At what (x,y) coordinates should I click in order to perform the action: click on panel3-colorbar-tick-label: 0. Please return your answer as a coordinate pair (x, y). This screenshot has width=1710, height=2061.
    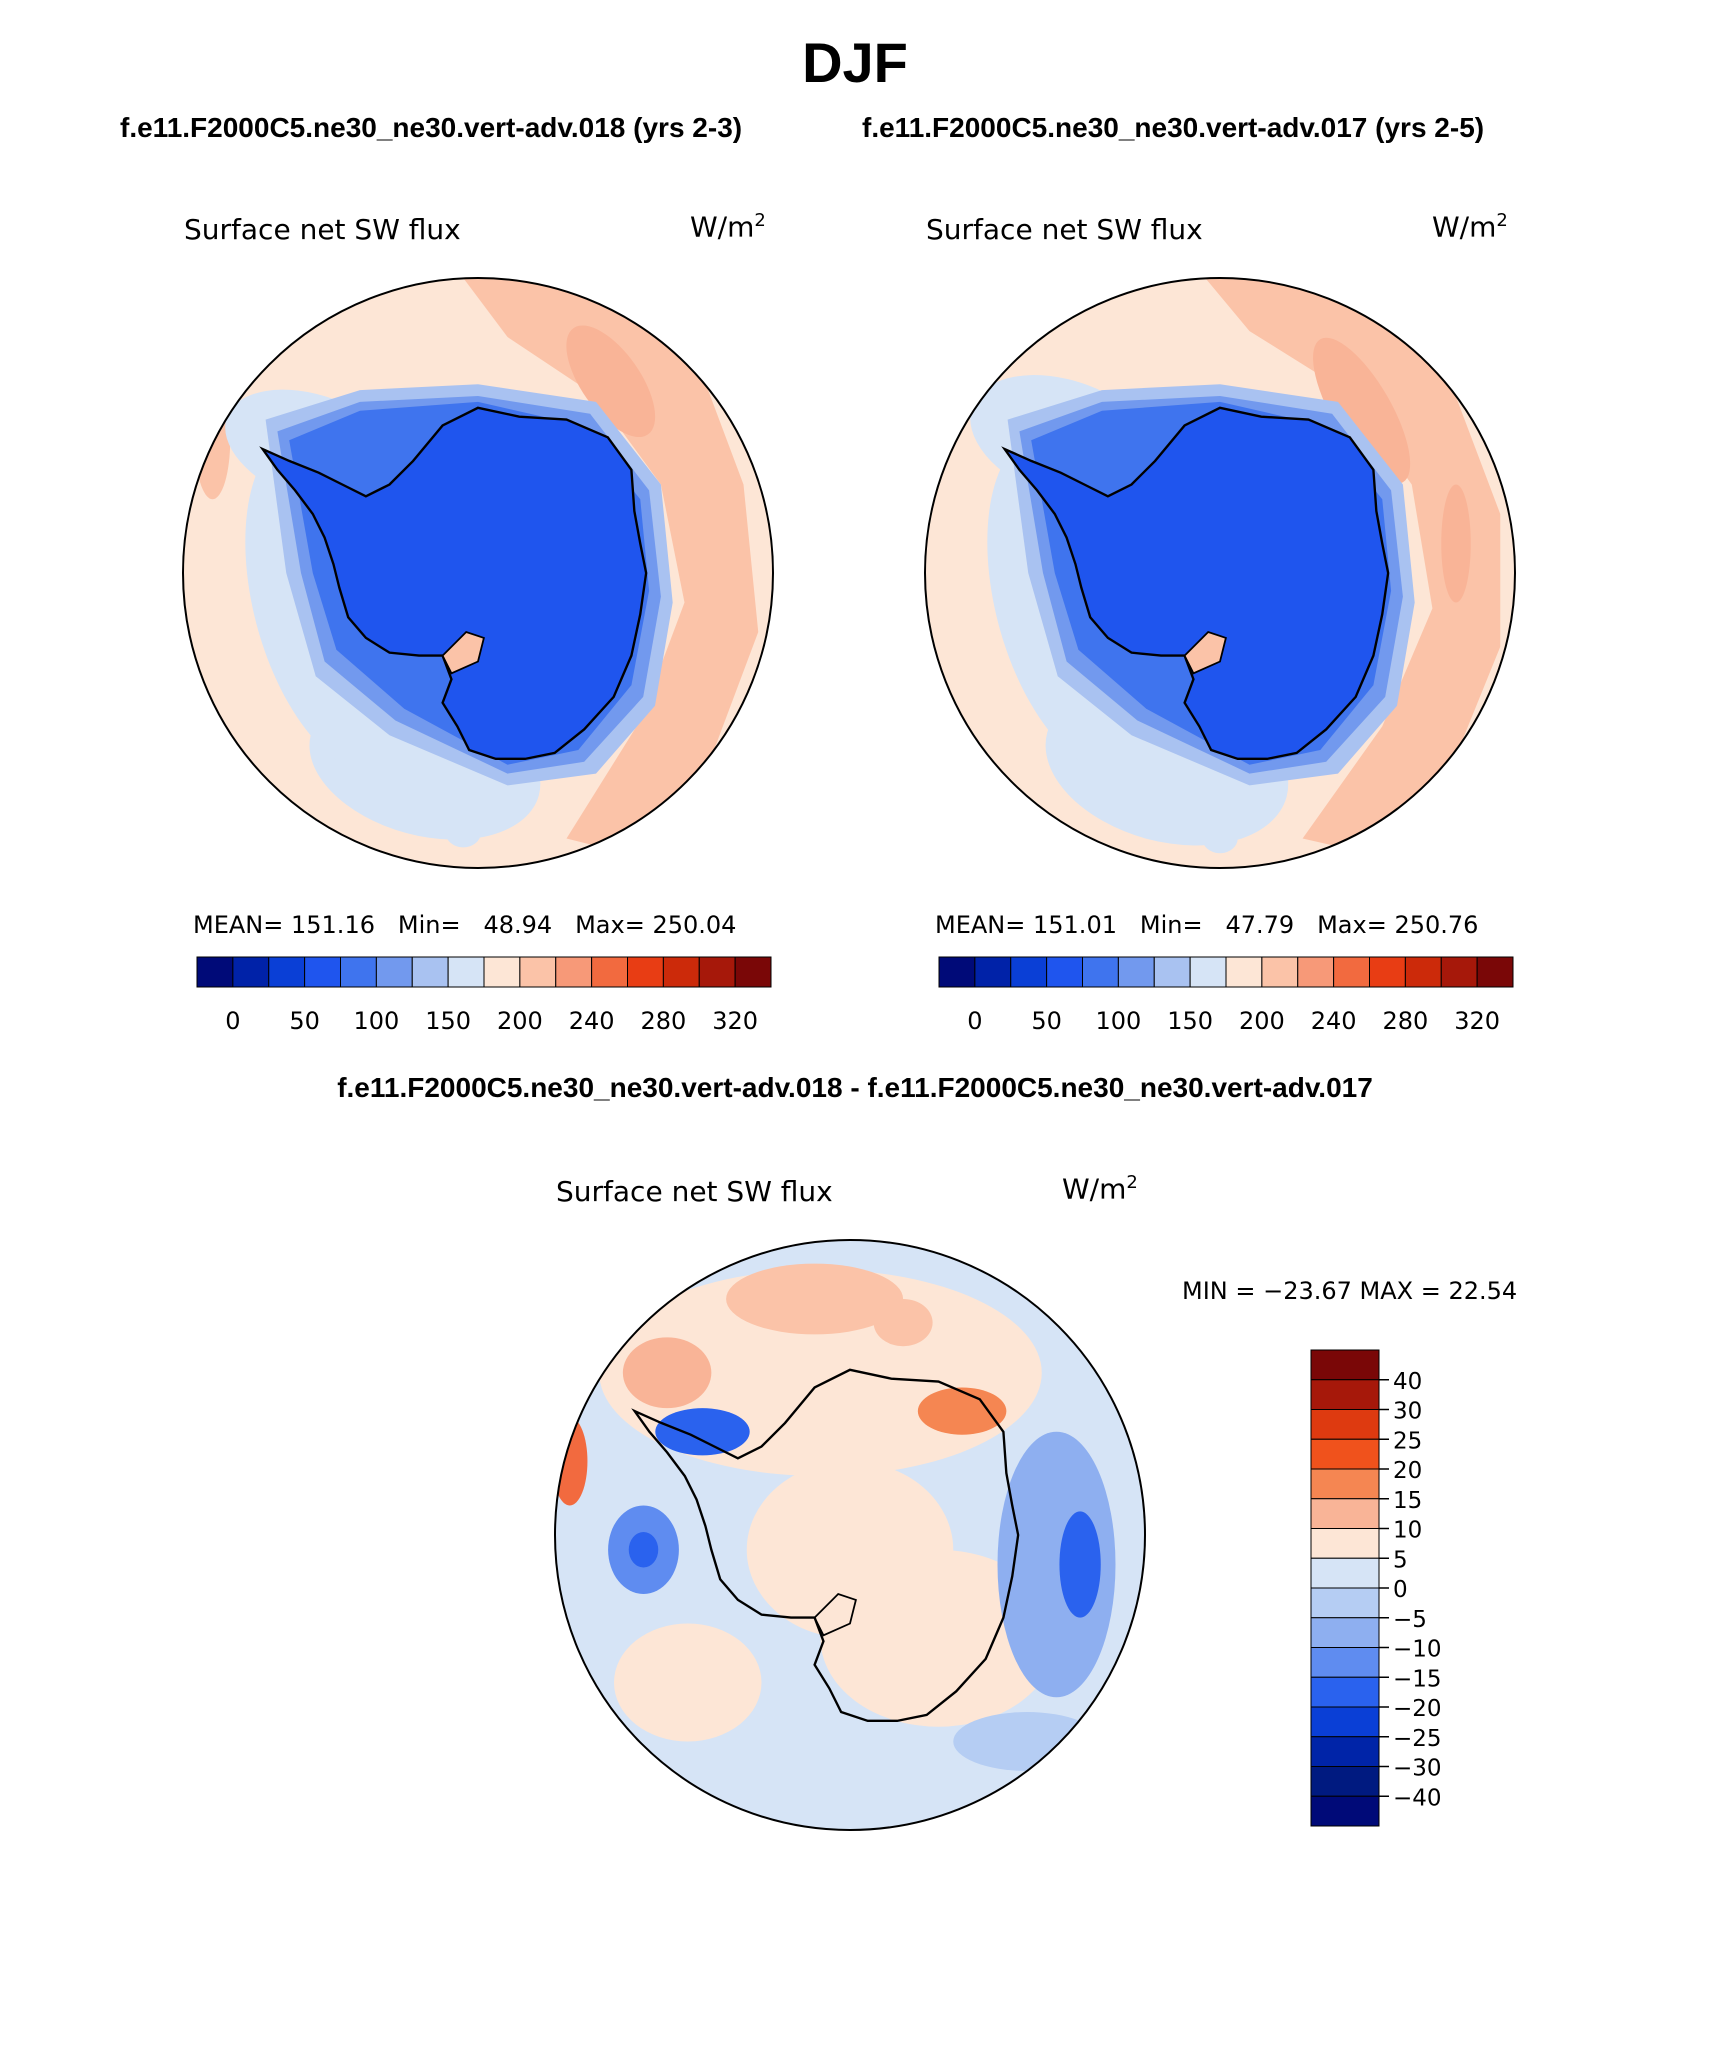
    Looking at the image, I should click on (1400, 1590).